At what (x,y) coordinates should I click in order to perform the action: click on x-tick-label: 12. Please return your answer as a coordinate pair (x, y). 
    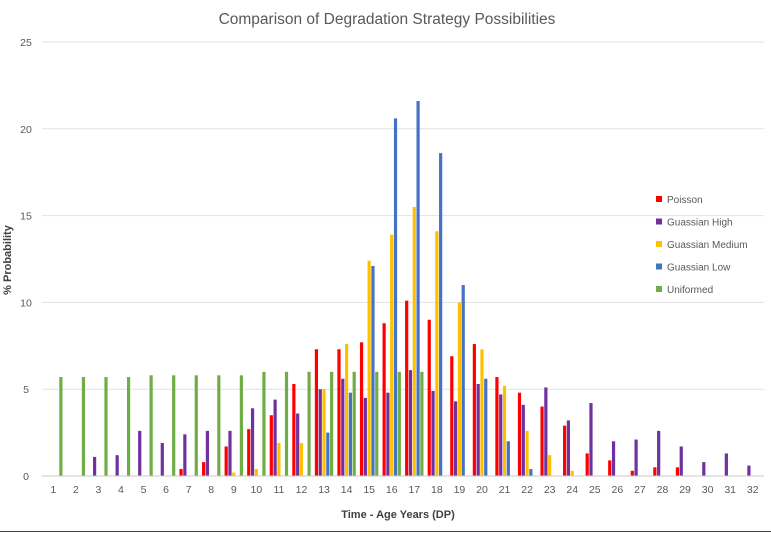
    Looking at the image, I should click on (302, 490).